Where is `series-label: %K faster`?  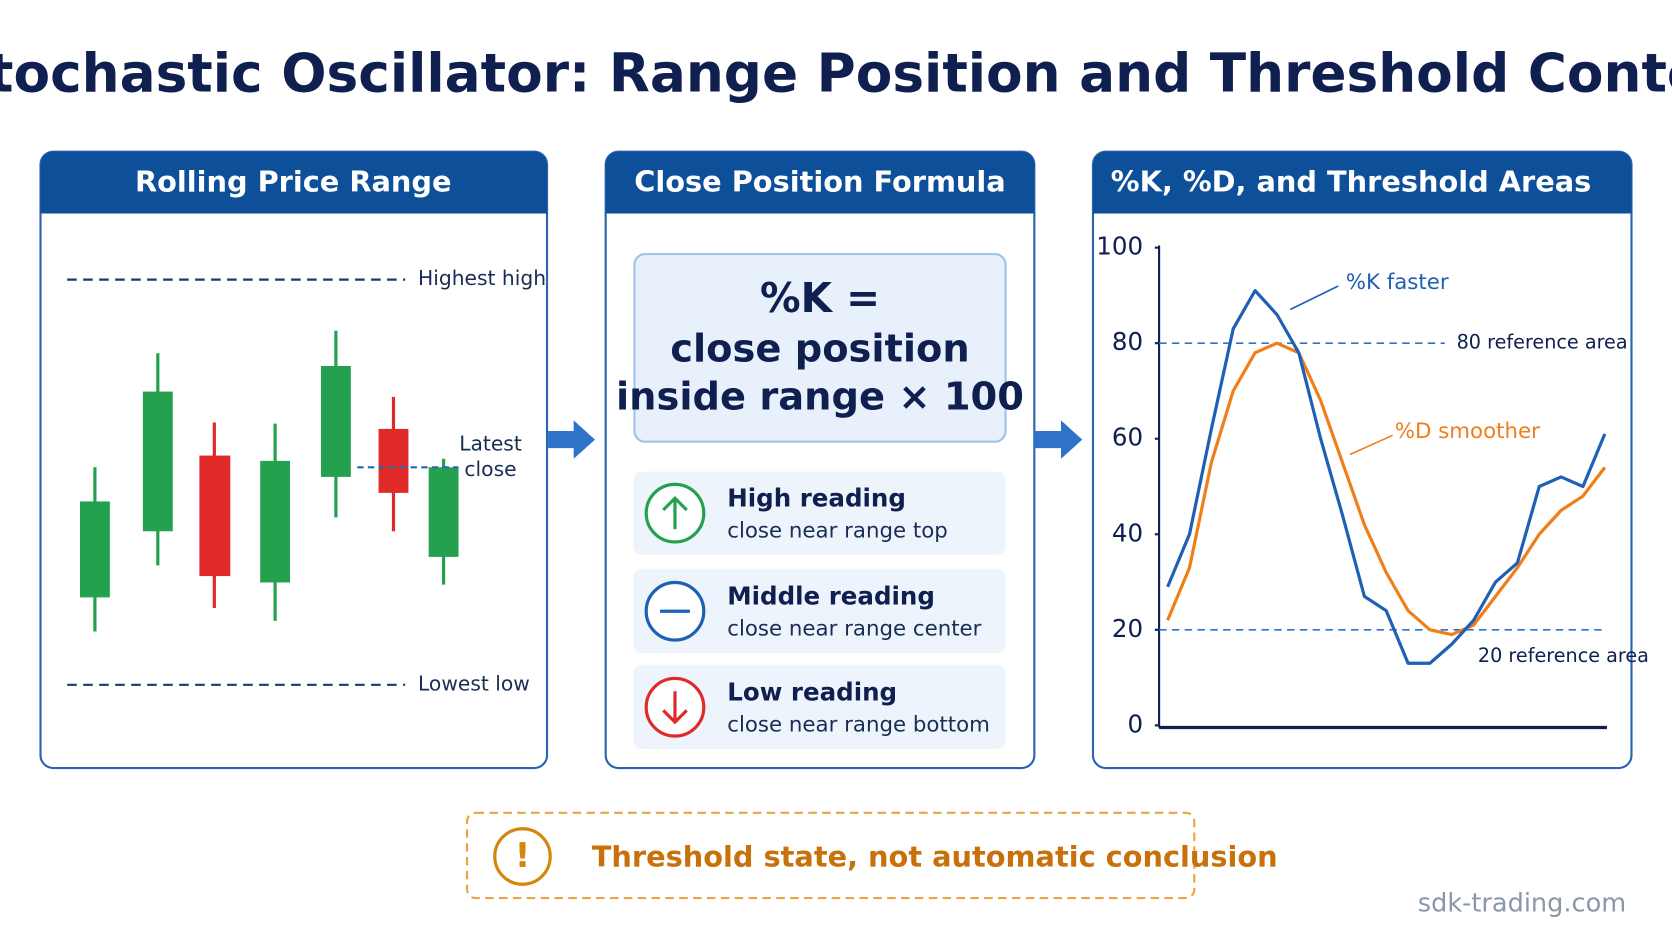 series-label: %K faster is located at coordinates (1397, 282).